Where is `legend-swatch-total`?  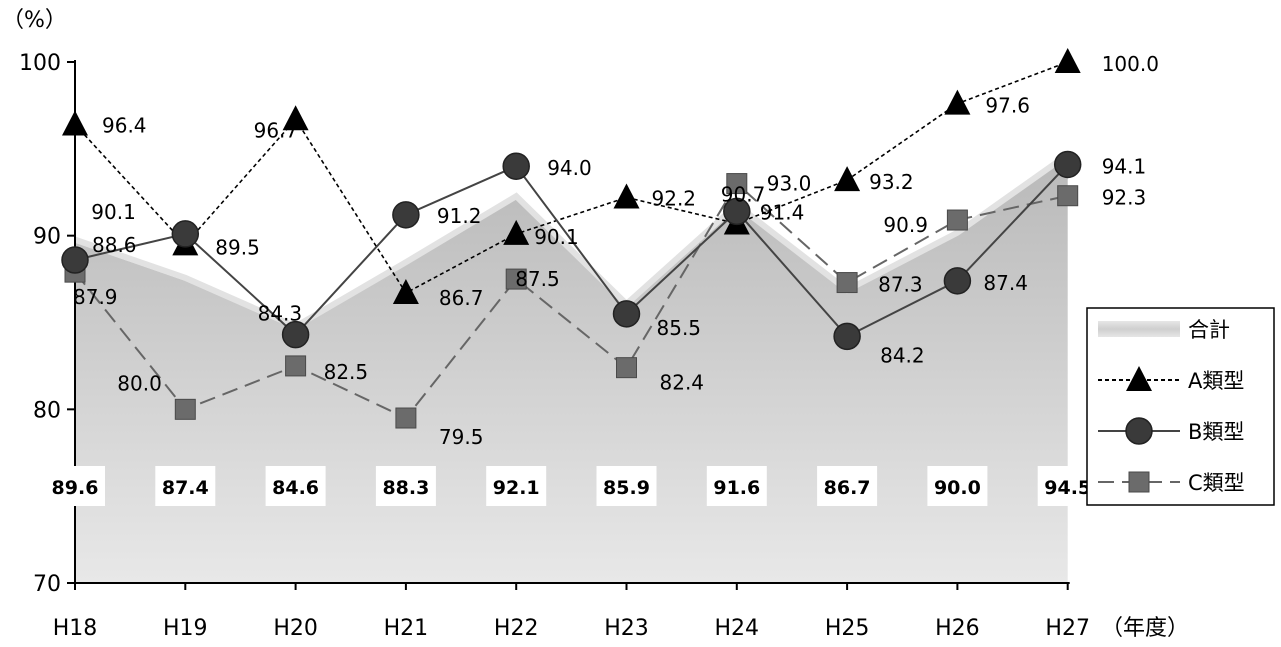 legend-swatch-total is located at coordinates (1139, 329).